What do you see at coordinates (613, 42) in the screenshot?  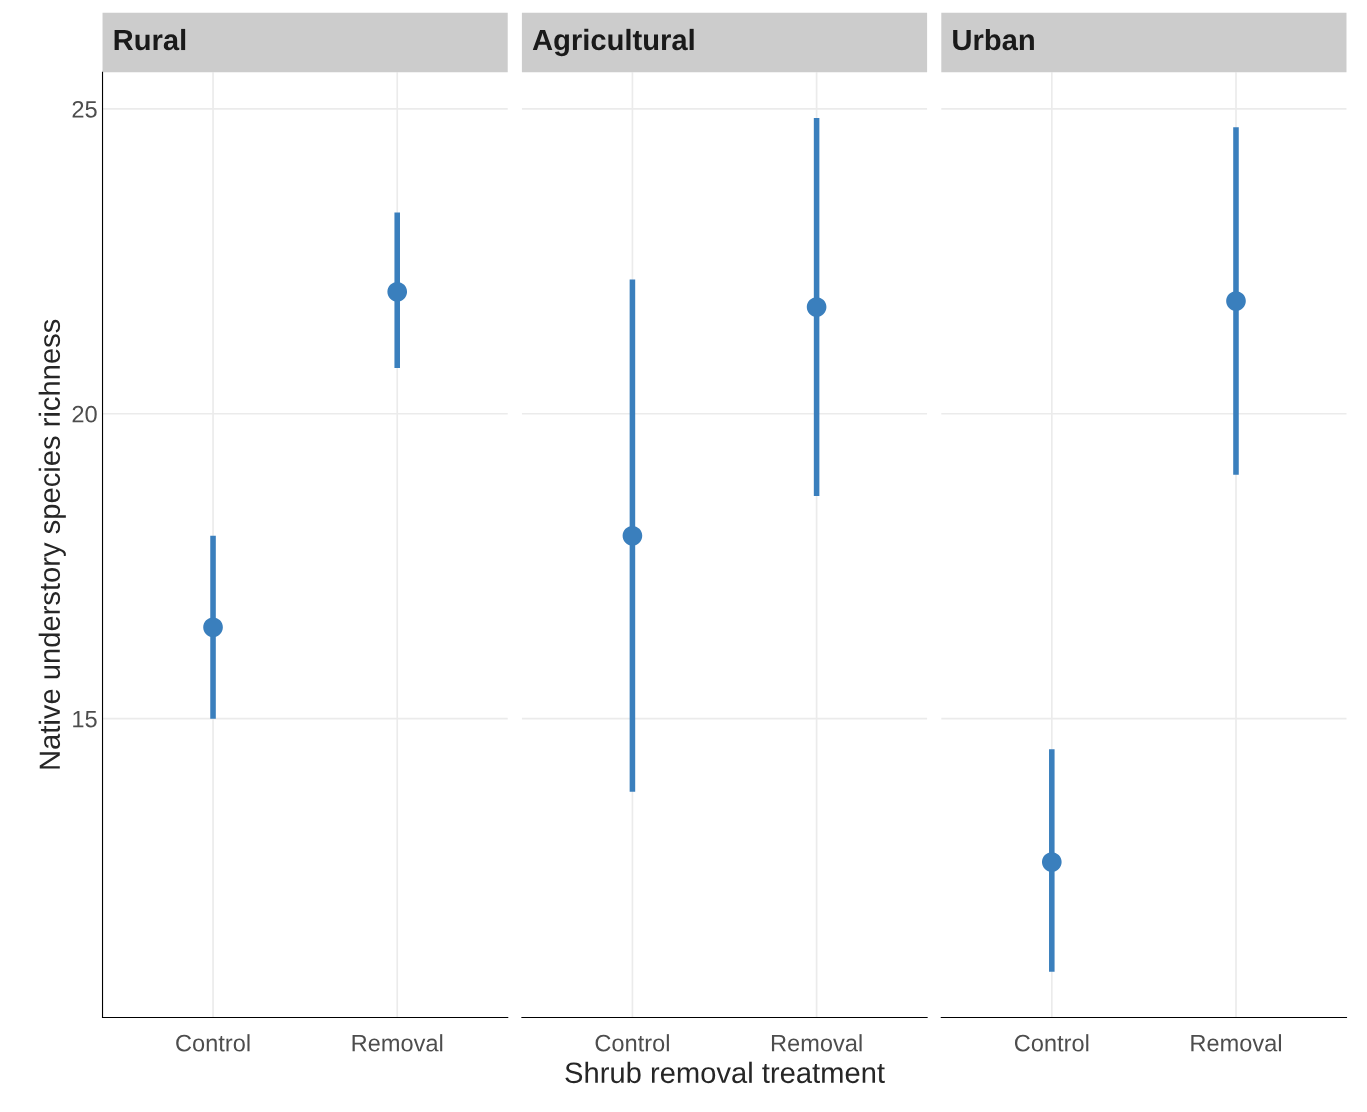 I see `chart-title: Agricultural` at bounding box center [613, 42].